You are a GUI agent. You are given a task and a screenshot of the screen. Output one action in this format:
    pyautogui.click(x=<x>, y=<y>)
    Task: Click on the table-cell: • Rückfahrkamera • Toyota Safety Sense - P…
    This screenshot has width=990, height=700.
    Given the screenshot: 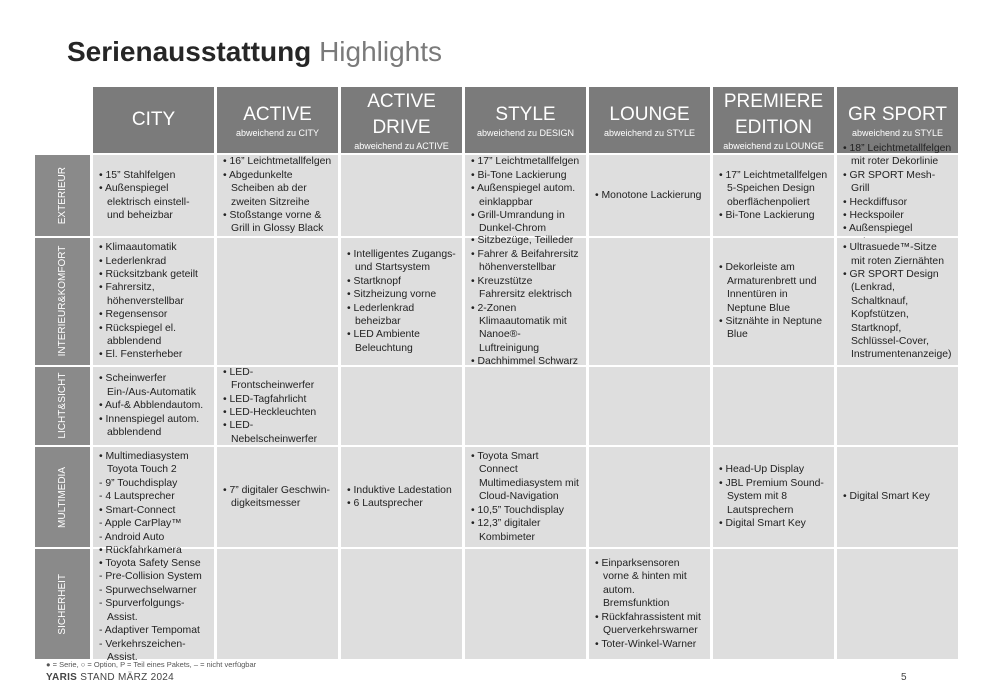 What is the action you would take?
    pyautogui.click(x=153, y=604)
    